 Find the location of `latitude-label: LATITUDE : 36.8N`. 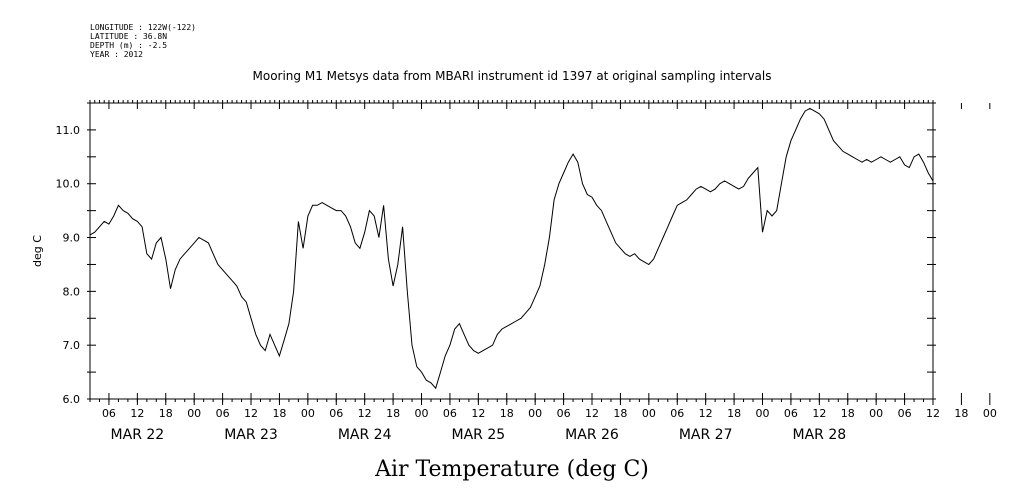

latitude-label: LATITUDE : 36.8N is located at coordinates (128, 36).